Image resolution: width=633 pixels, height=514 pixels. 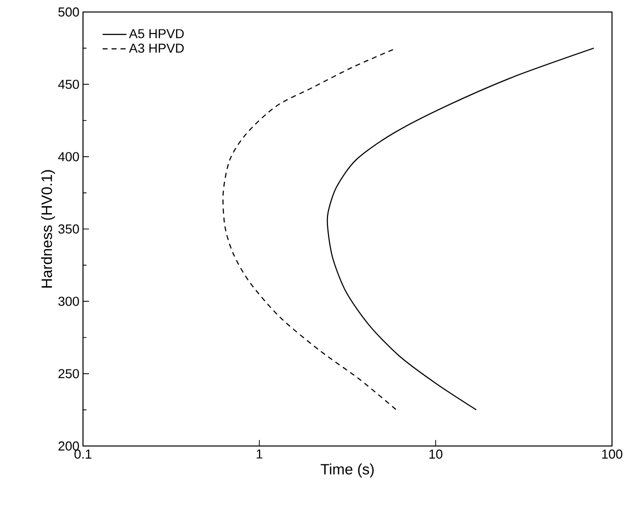 What do you see at coordinates (68, 84) in the screenshot?
I see `y-tick-label: 450` at bounding box center [68, 84].